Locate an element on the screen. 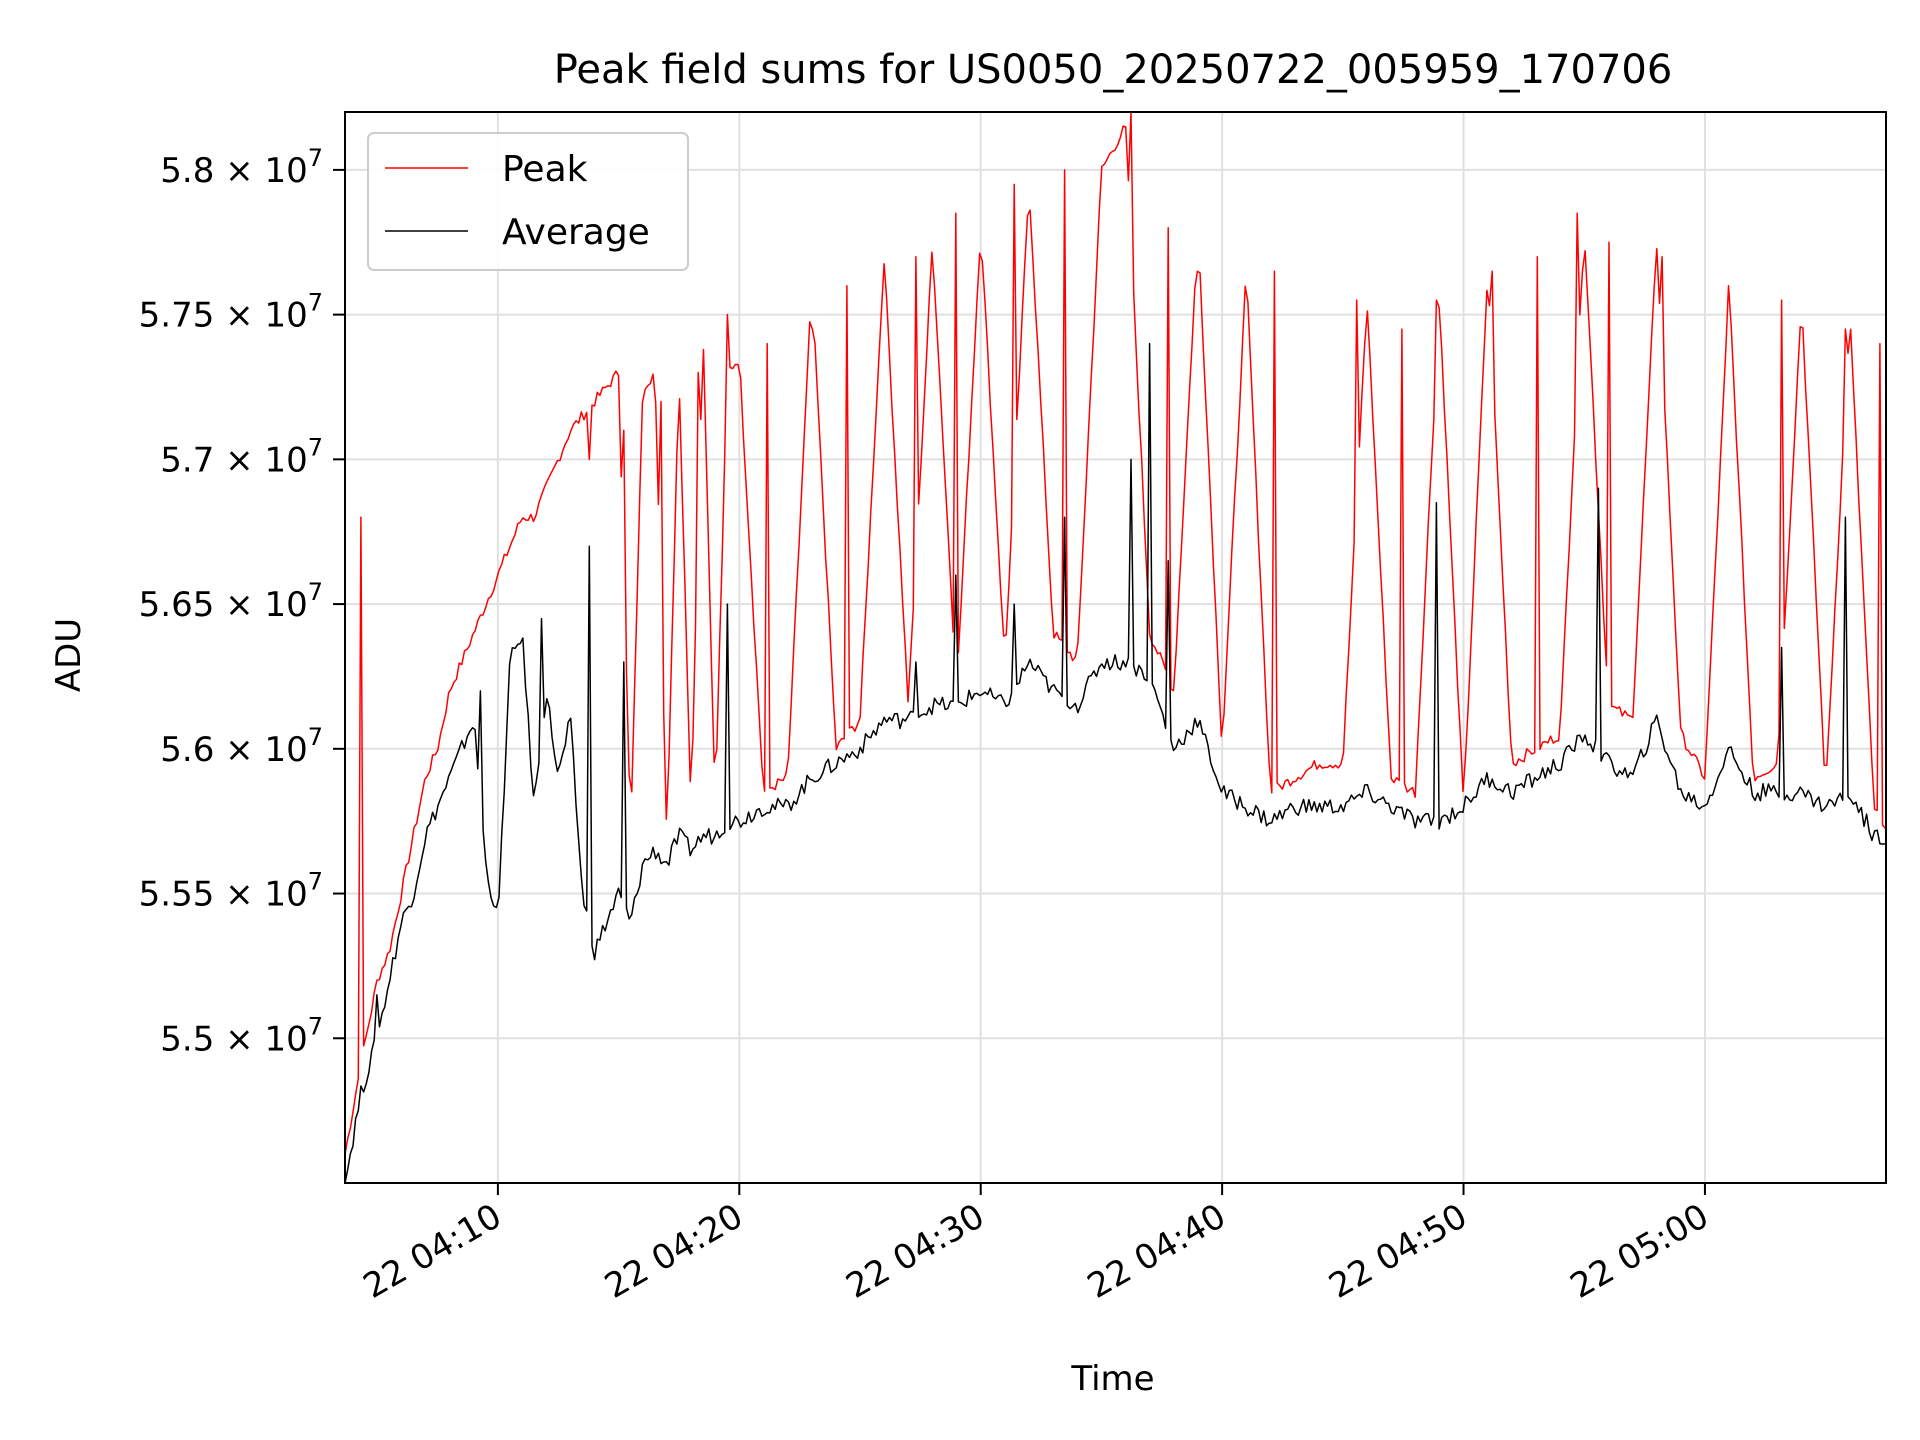 The width and height of the screenshot is (1920, 1440). y-tick-label: 5.75 × 107 is located at coordinates (231, 312).